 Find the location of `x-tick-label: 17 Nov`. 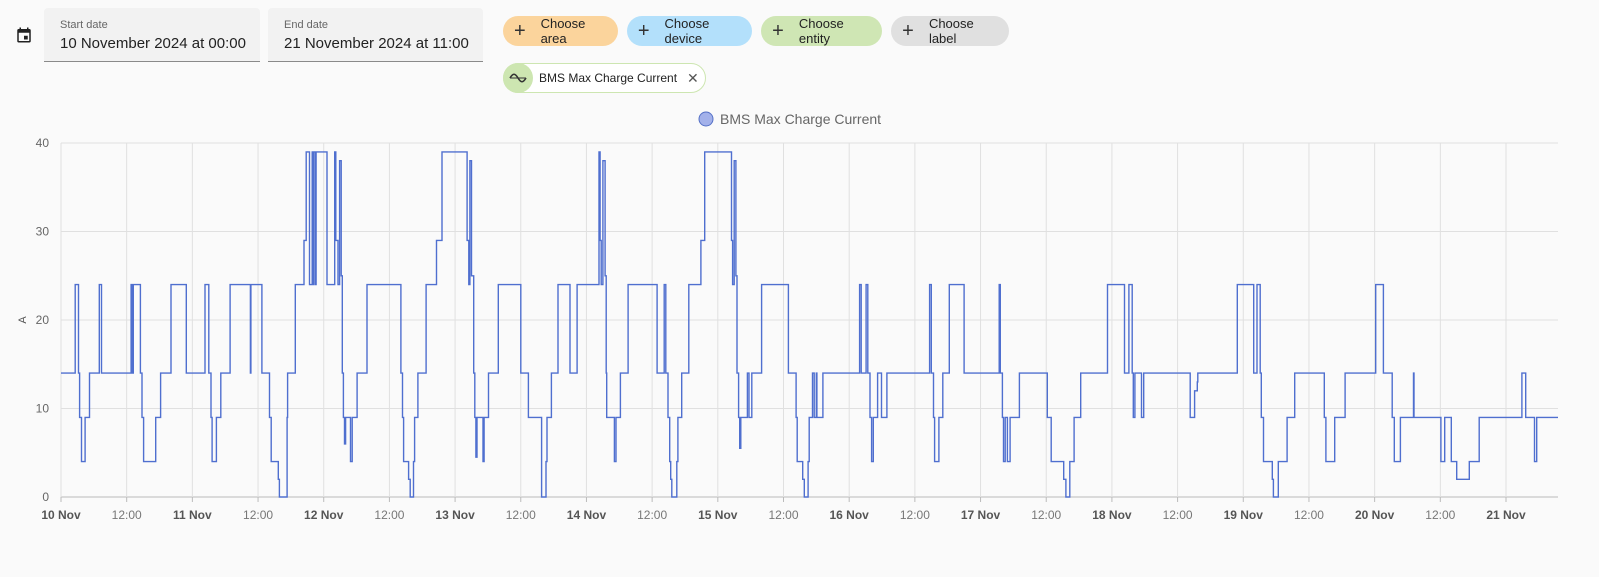

x-tick-label: 17 Nov is located at coordinates (981, 515).